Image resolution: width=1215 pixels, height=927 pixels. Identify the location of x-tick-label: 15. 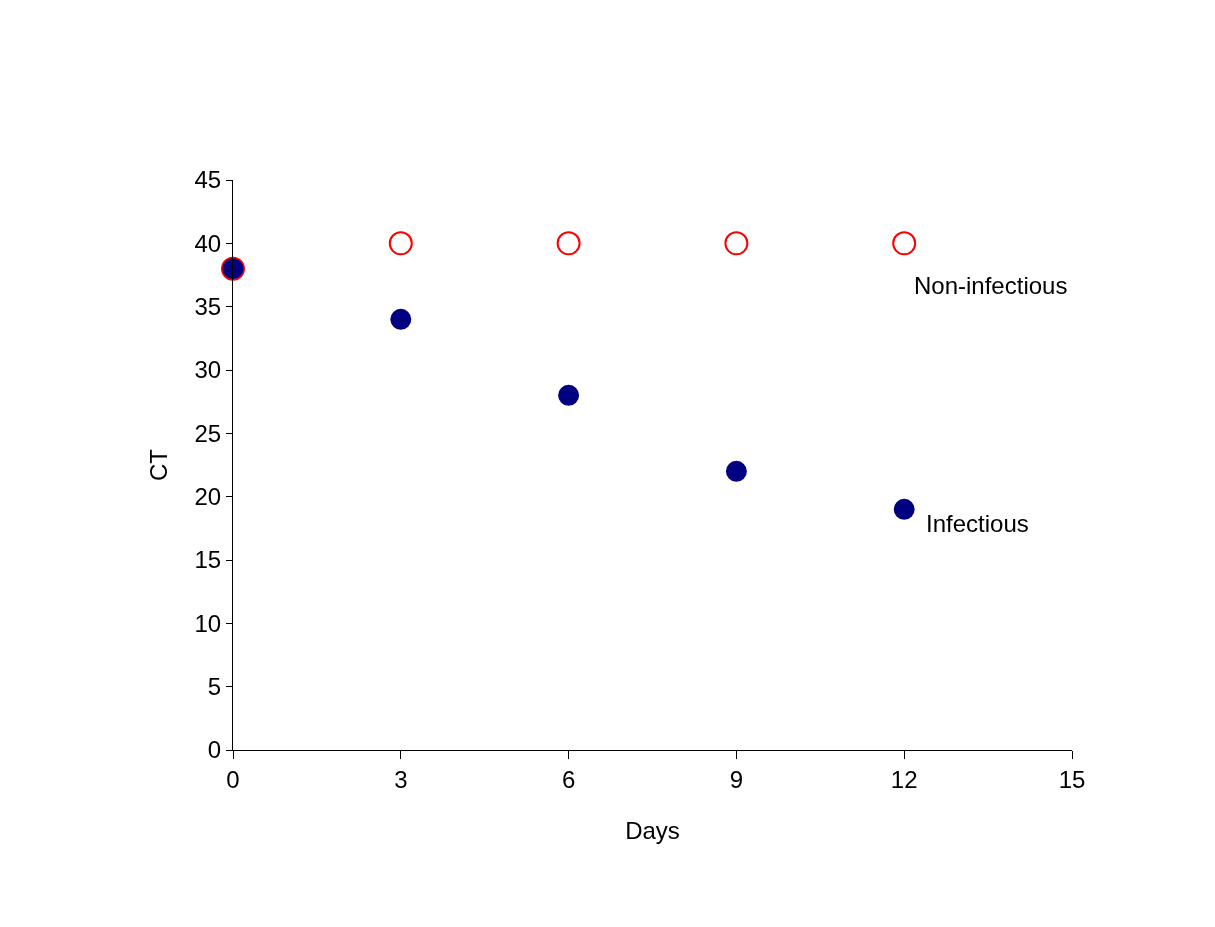
(1072, 779).